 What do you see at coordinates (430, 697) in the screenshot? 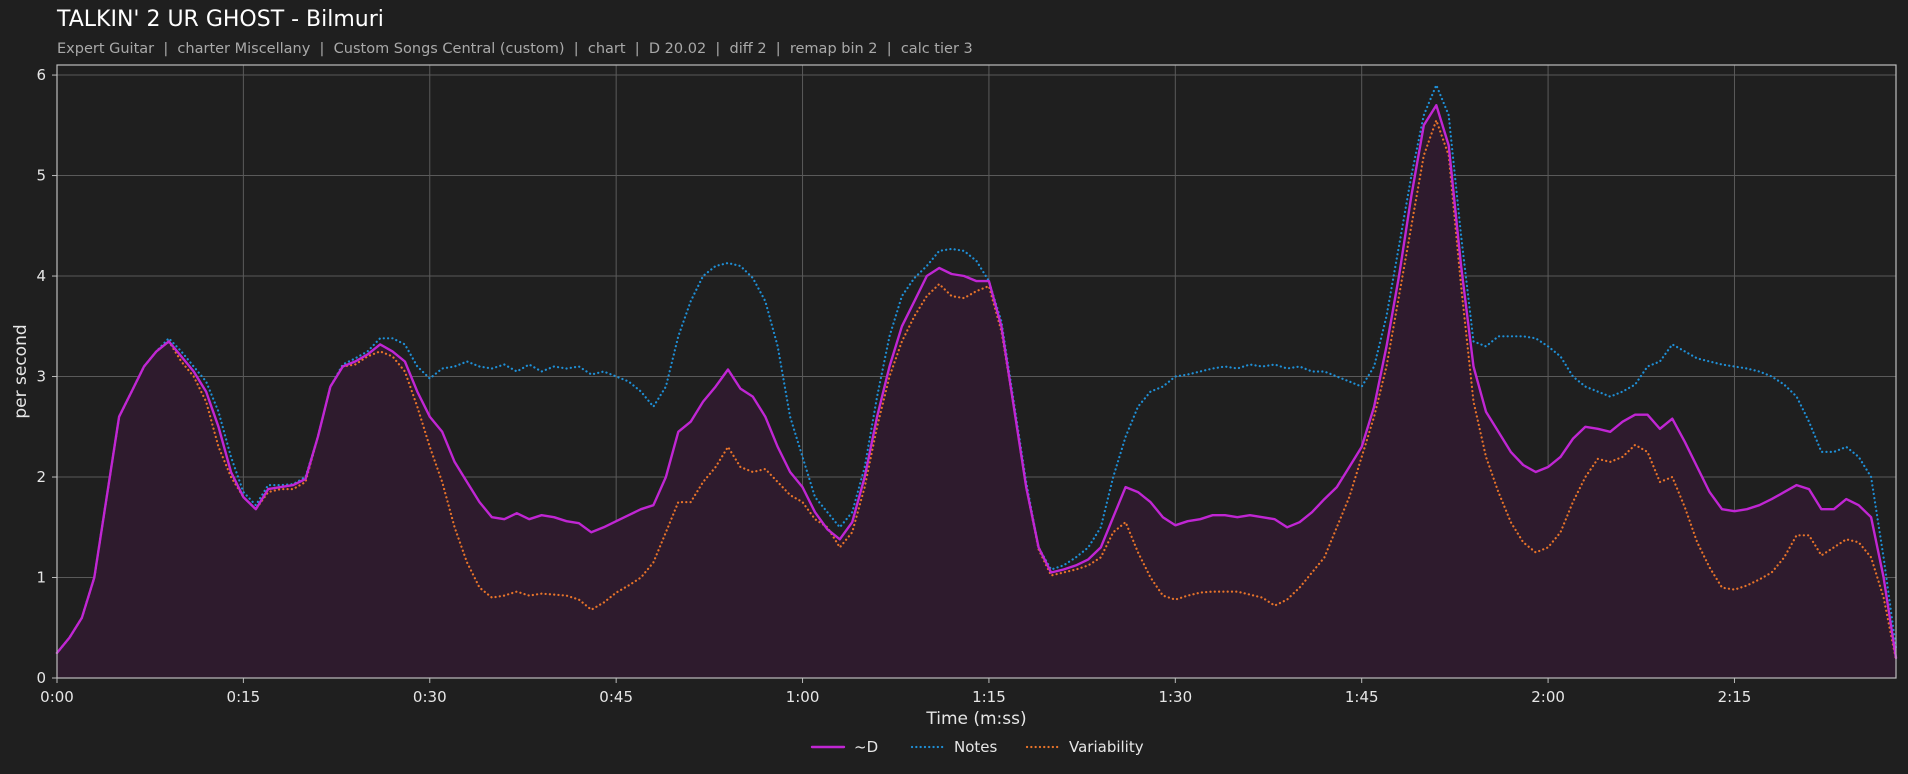
I see `x-tick-label: 0:30` at bounding box center [430, 697].